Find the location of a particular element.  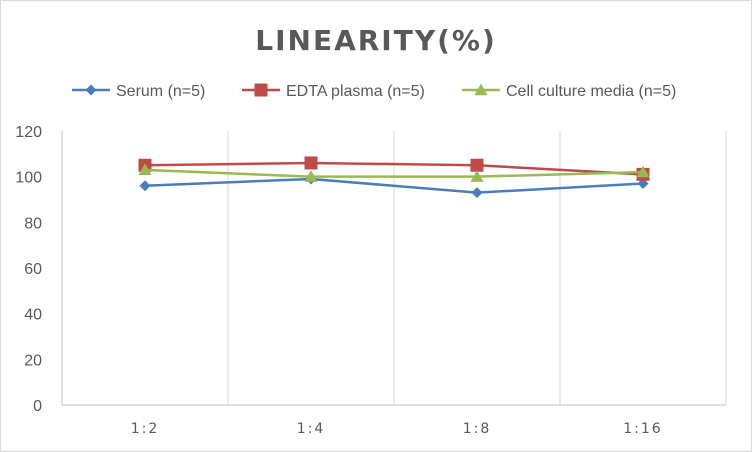

chart-title: LINEARITY(%) is located at coordinates (376, 40).